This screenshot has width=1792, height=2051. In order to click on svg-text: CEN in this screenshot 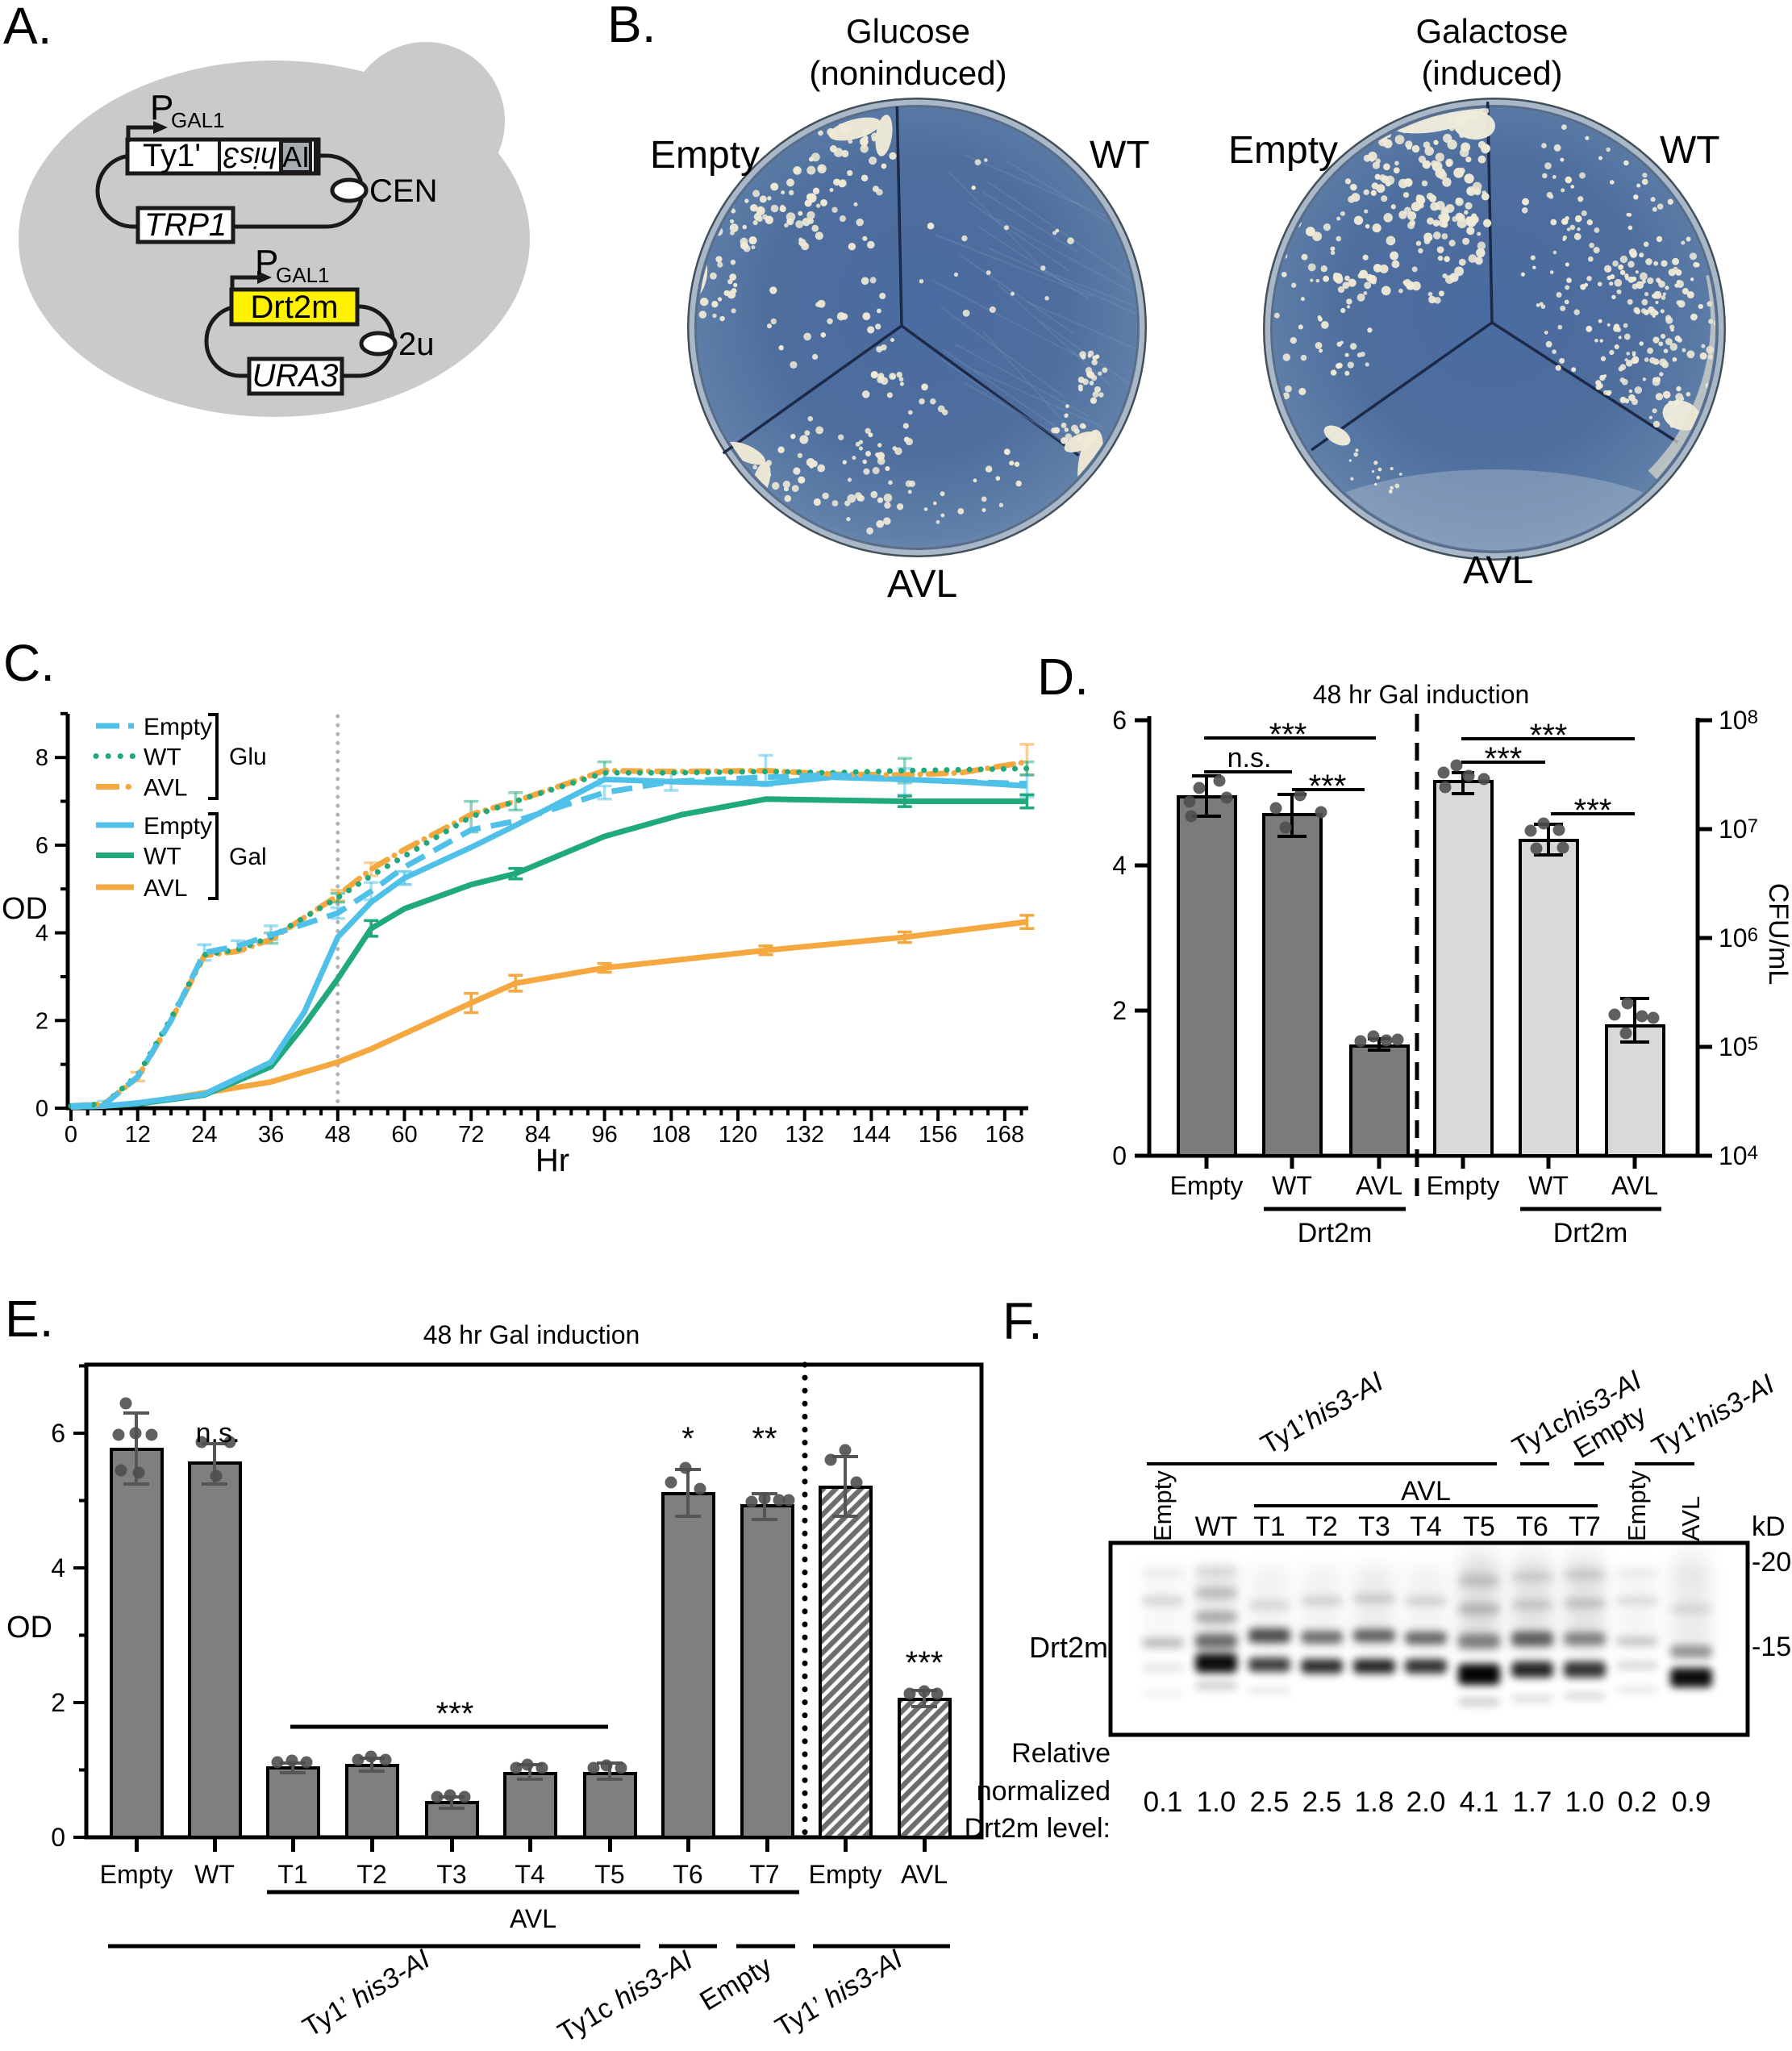, I will do `click(403, 191)`.